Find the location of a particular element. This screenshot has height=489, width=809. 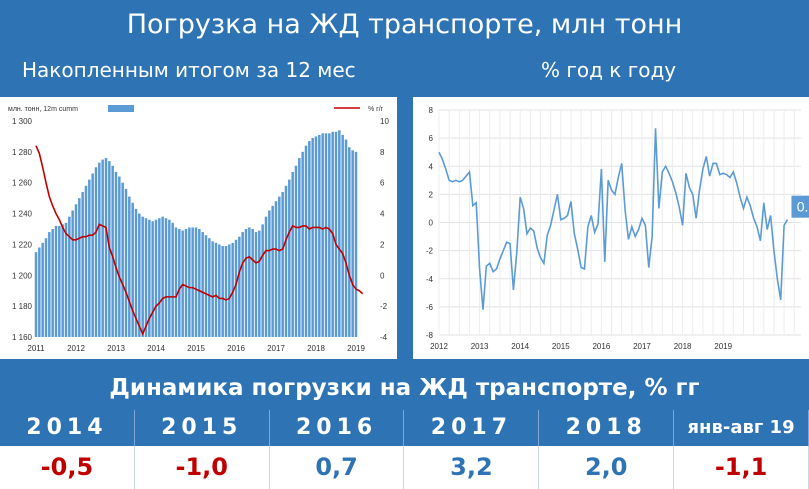

value-cell: 3,2 is located at coordinates (472, 467).